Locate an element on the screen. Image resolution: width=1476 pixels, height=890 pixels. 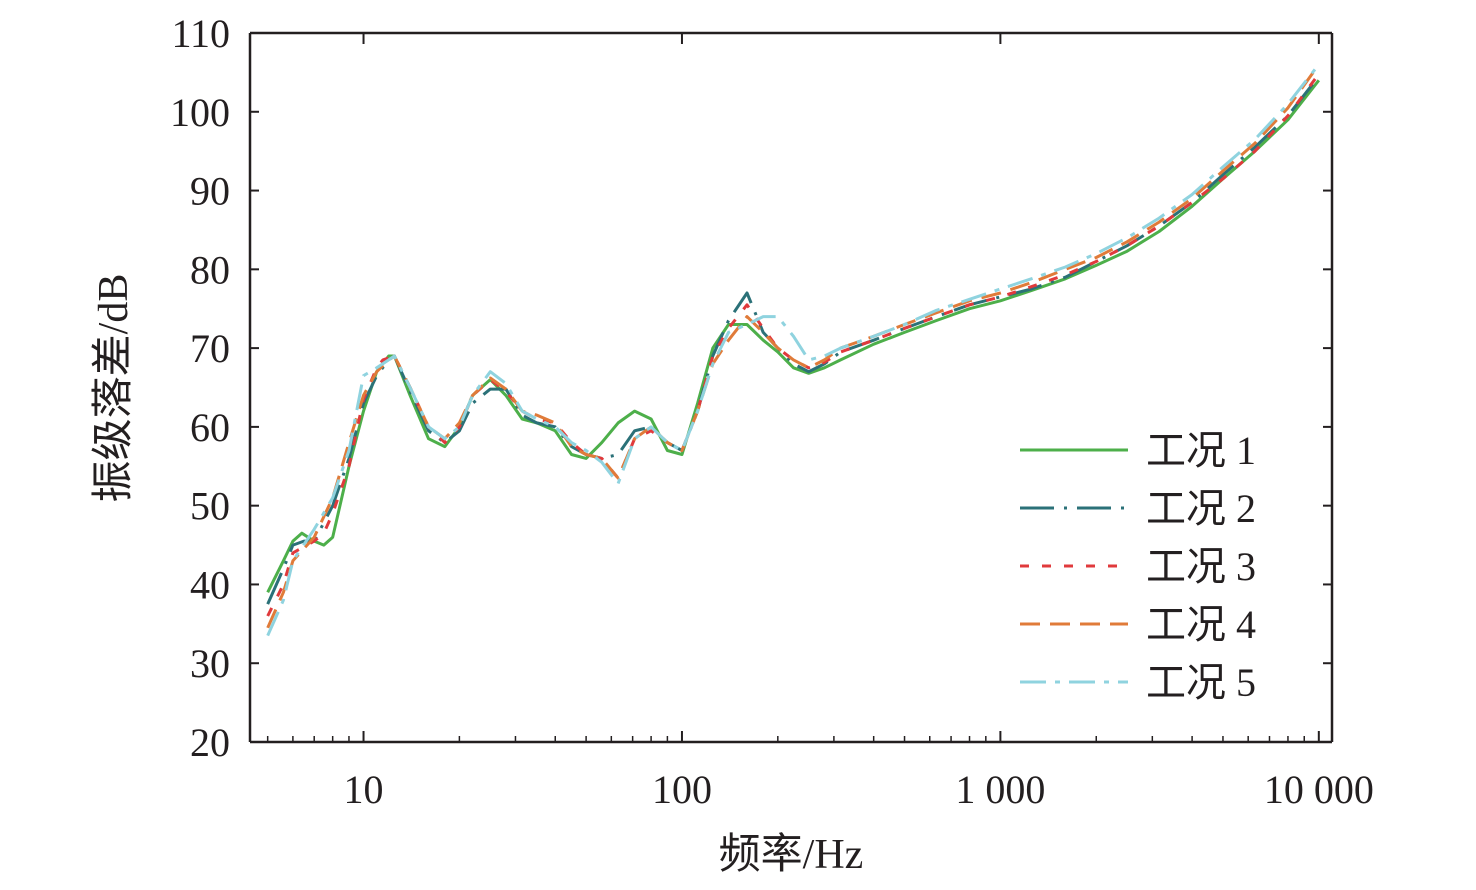
legend-label-2: 工况 2 is located at coordinates (1201, 508).